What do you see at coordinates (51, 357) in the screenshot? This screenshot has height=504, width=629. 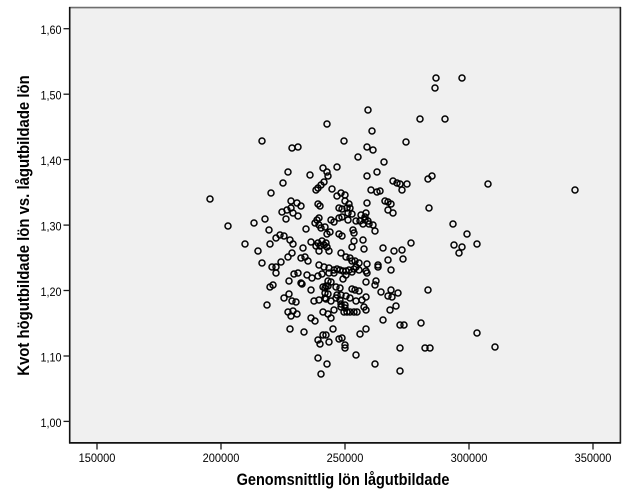 I see `svg-text: 1,10` at bounding box center [51, 357].